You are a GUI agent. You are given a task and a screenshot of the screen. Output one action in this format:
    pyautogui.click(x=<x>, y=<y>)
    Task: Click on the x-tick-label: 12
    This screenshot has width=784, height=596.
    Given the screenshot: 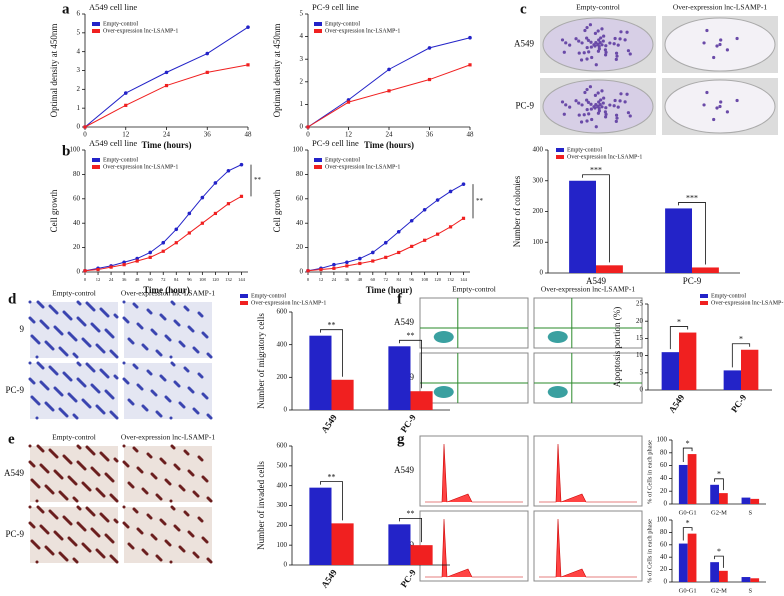 What is the action you would take?
    pyautogui.click(x=321, y=279)
    